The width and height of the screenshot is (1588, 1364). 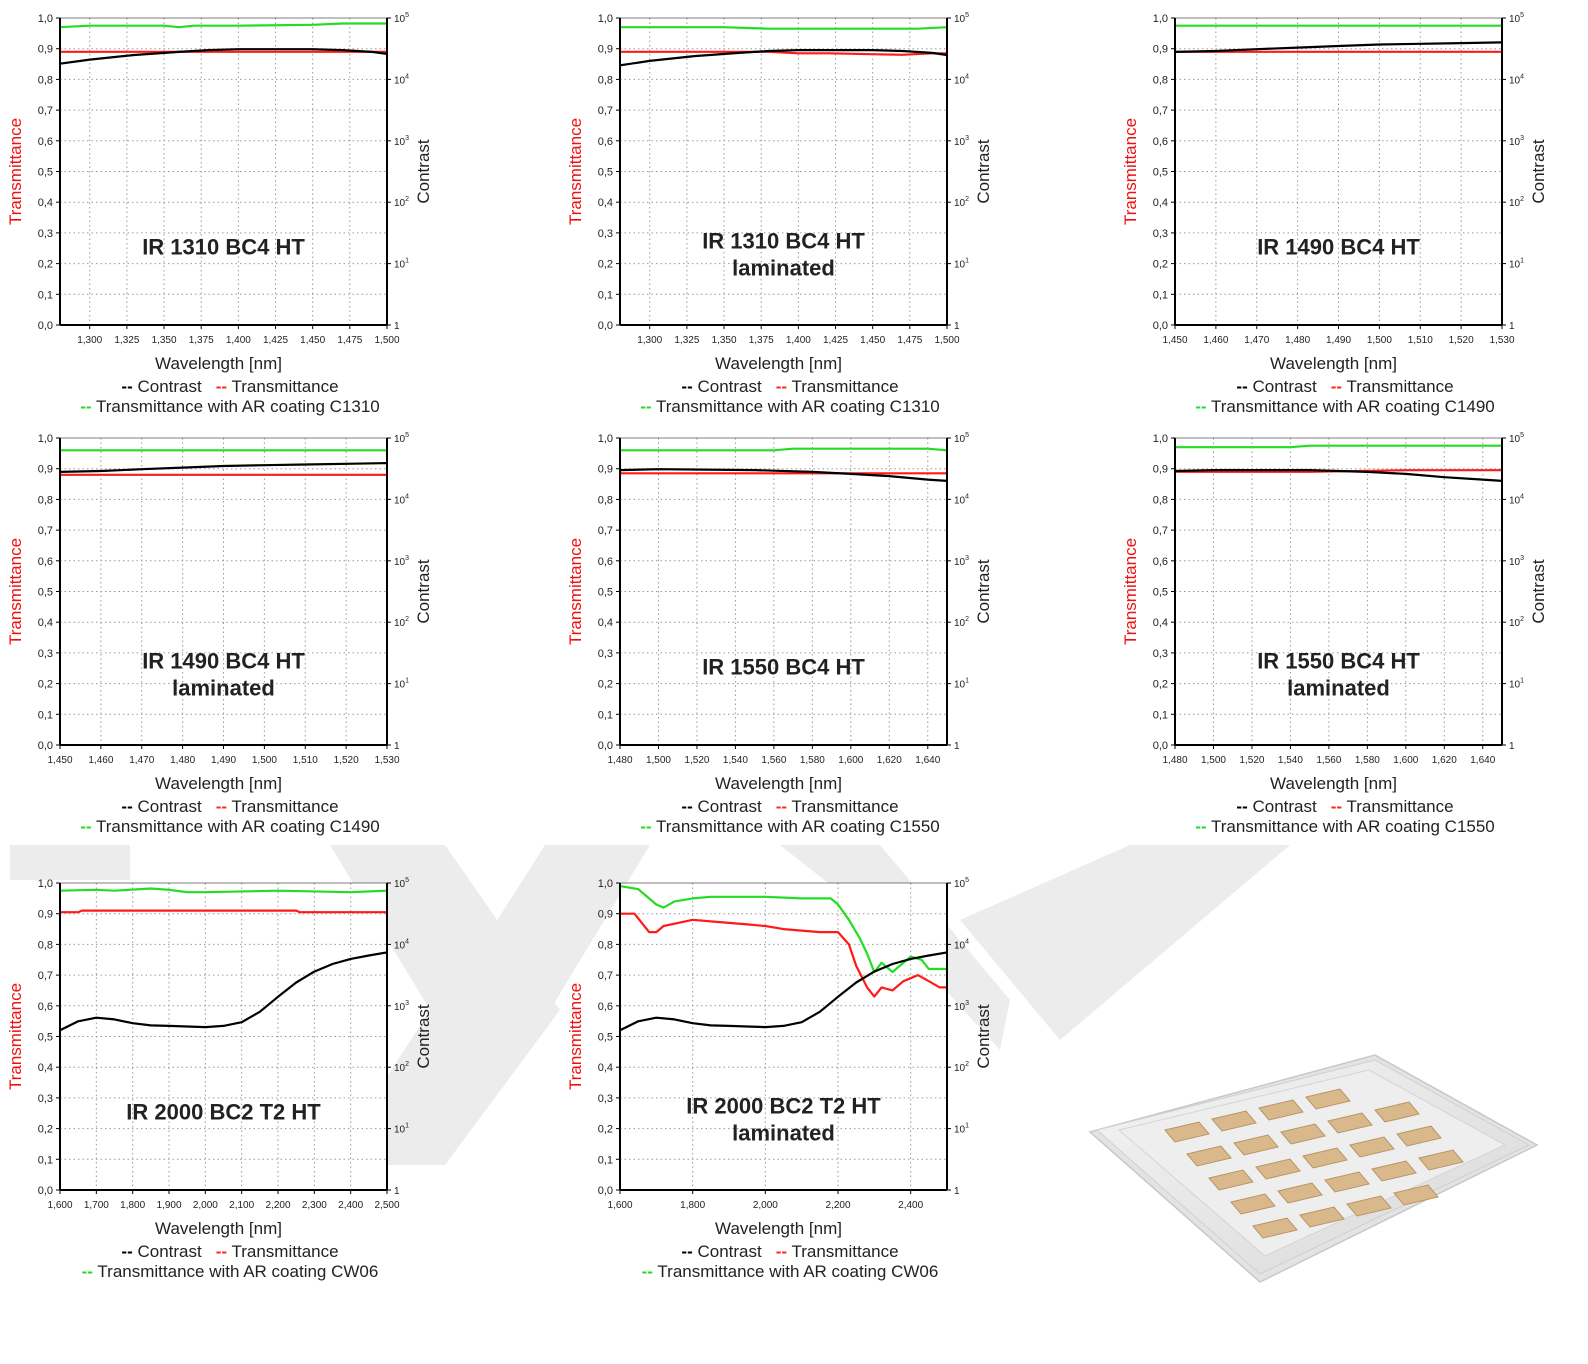 I want to click on chart-title: IR 1550 BC4 HT, so click(x=1338, y=660).